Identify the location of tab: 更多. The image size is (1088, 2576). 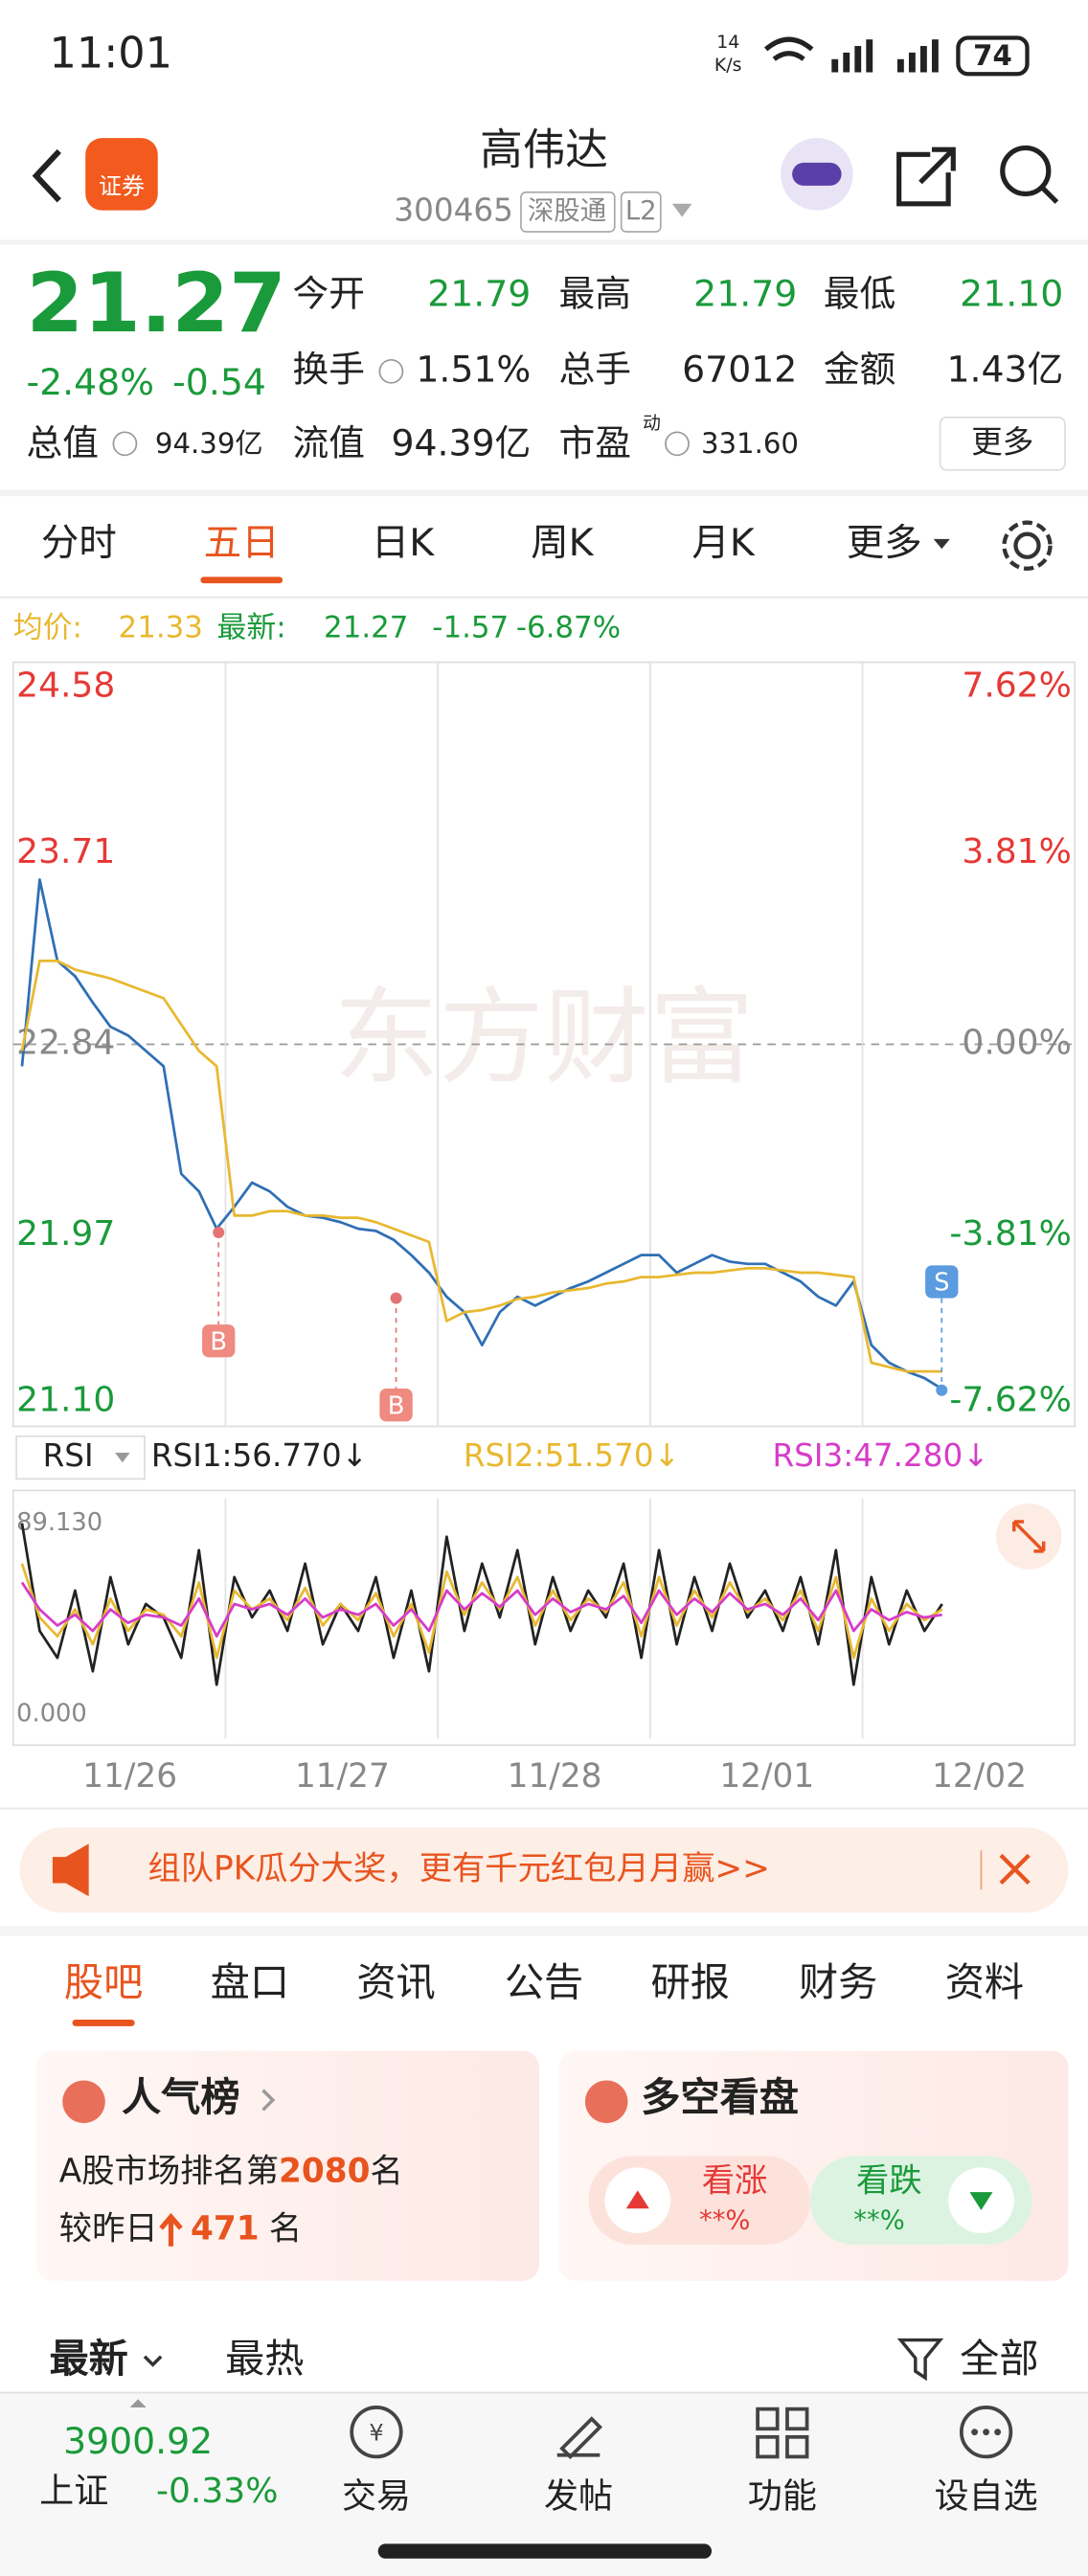
(884, 543).